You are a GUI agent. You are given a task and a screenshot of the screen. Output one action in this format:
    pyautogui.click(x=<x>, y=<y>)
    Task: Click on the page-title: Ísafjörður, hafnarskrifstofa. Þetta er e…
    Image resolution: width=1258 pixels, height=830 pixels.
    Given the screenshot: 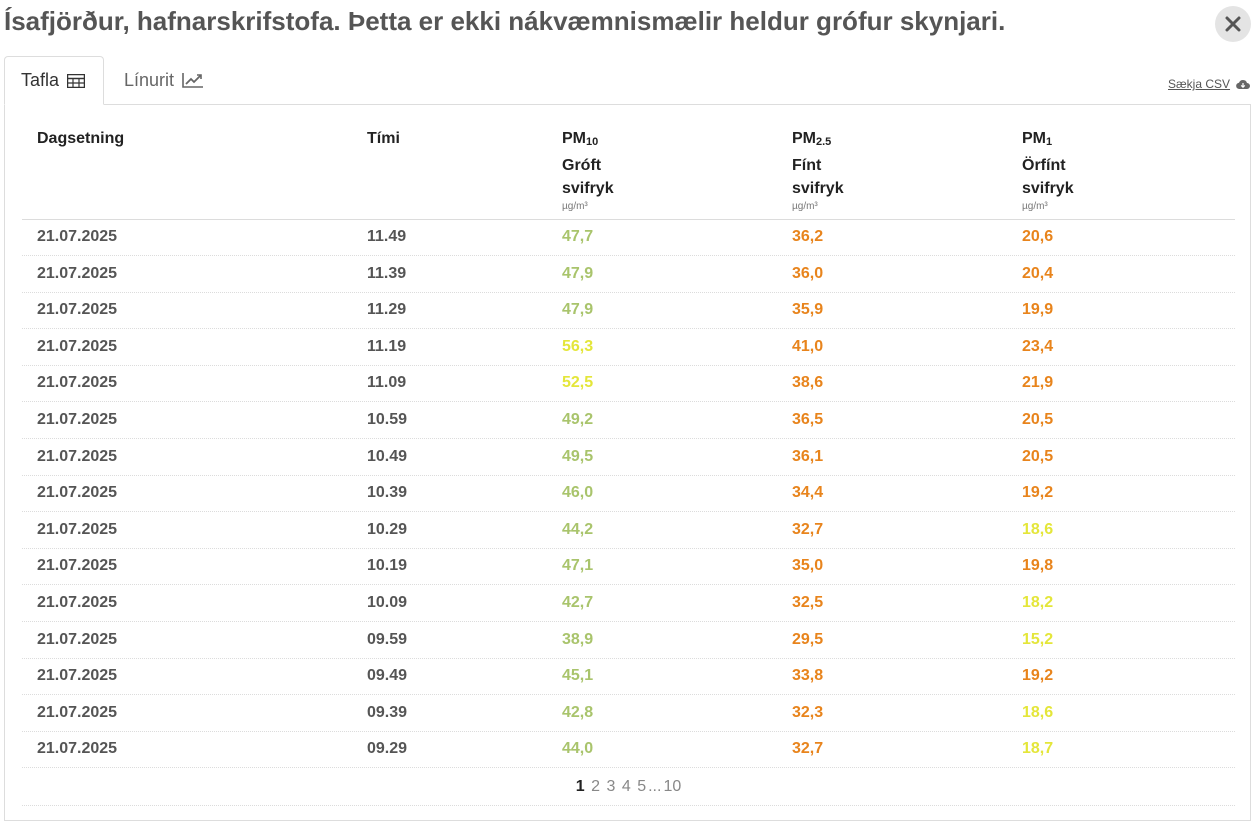 What is the action you would take?
    pyautogui.click(x=505, y=21)
    